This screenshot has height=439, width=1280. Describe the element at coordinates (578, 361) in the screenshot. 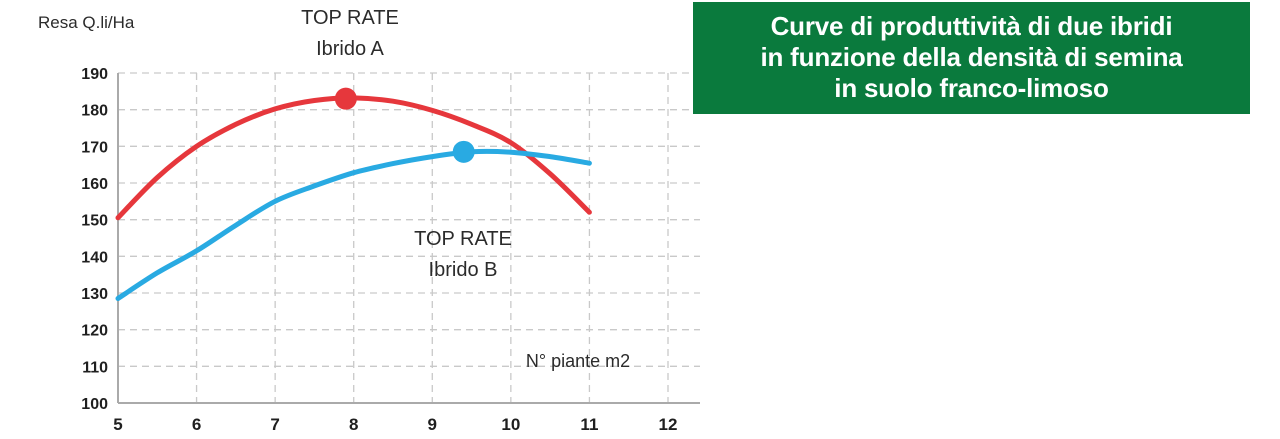

I see `x-axis-title: N° piante m2` at that location.